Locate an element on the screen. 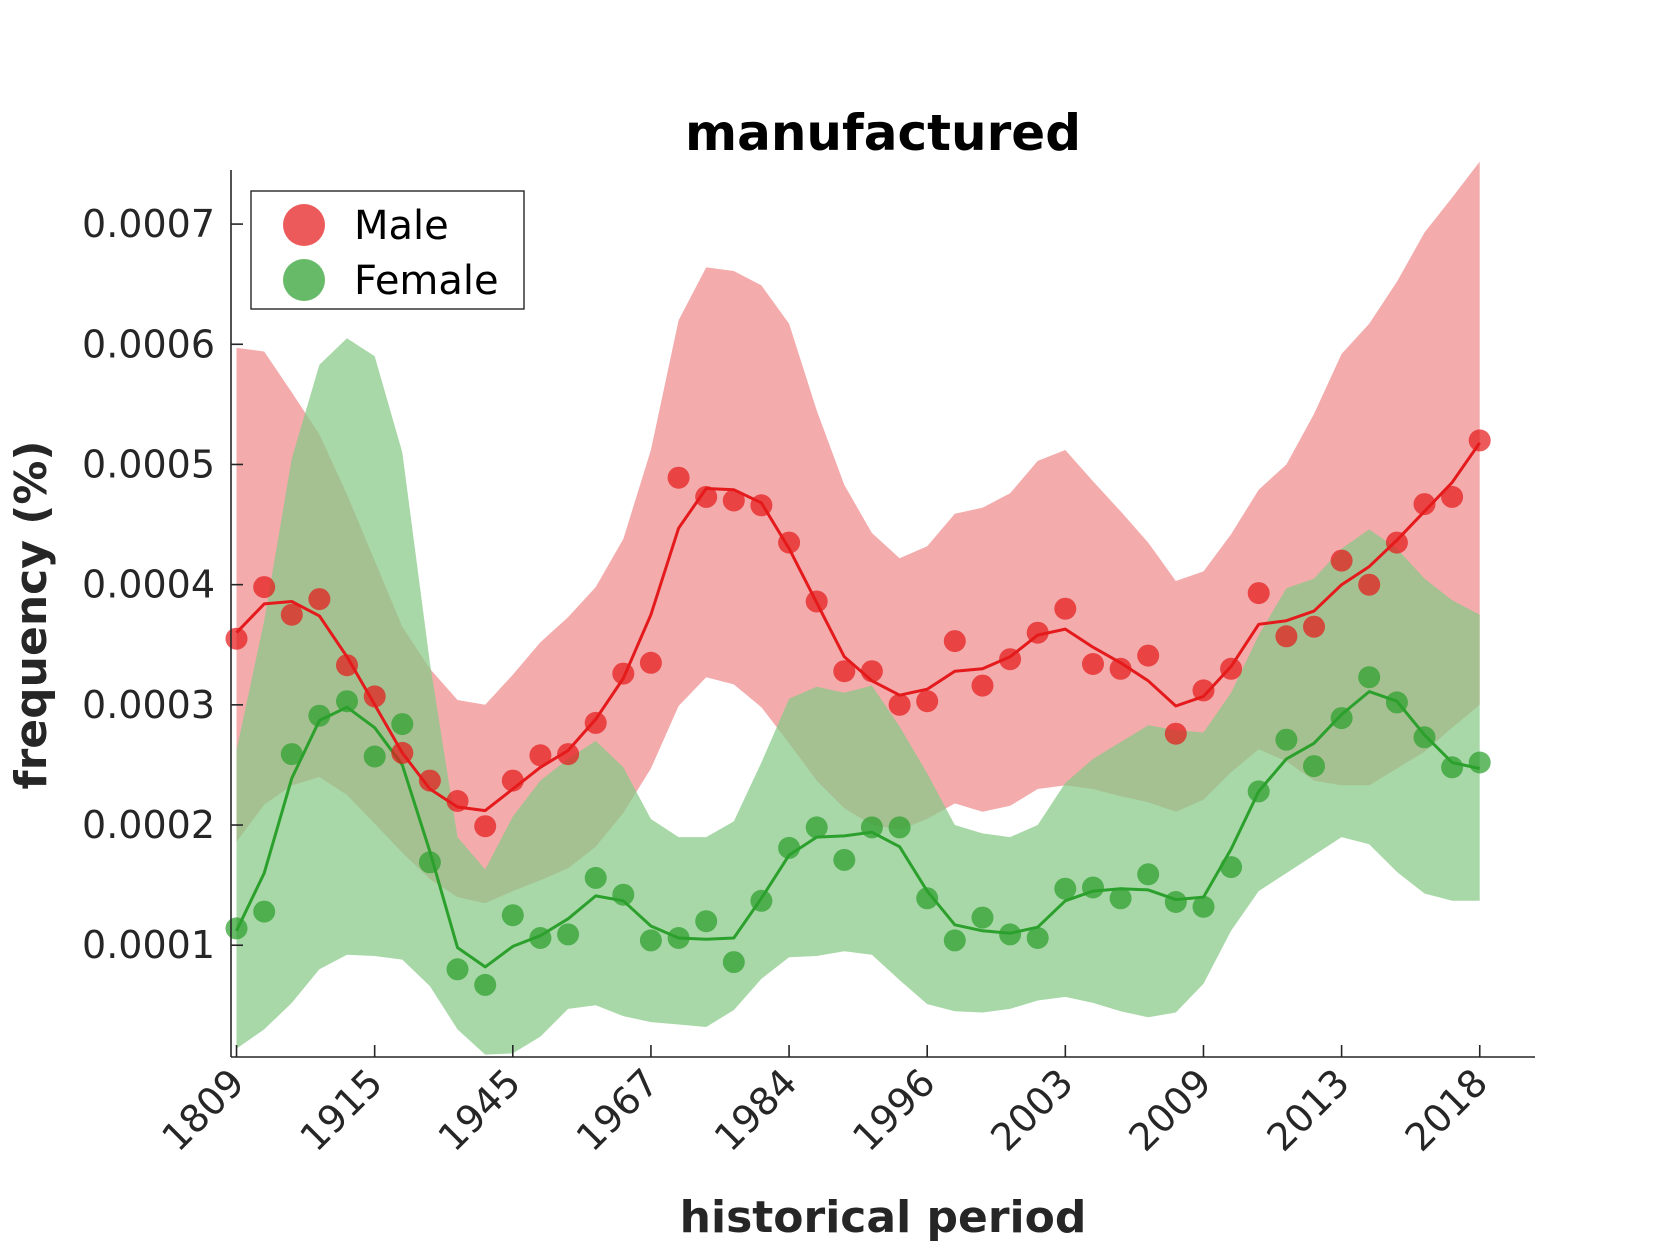 This screenshot has height=1260, width=1680. chart-title: manufactured is located at coordinates (883, 133).